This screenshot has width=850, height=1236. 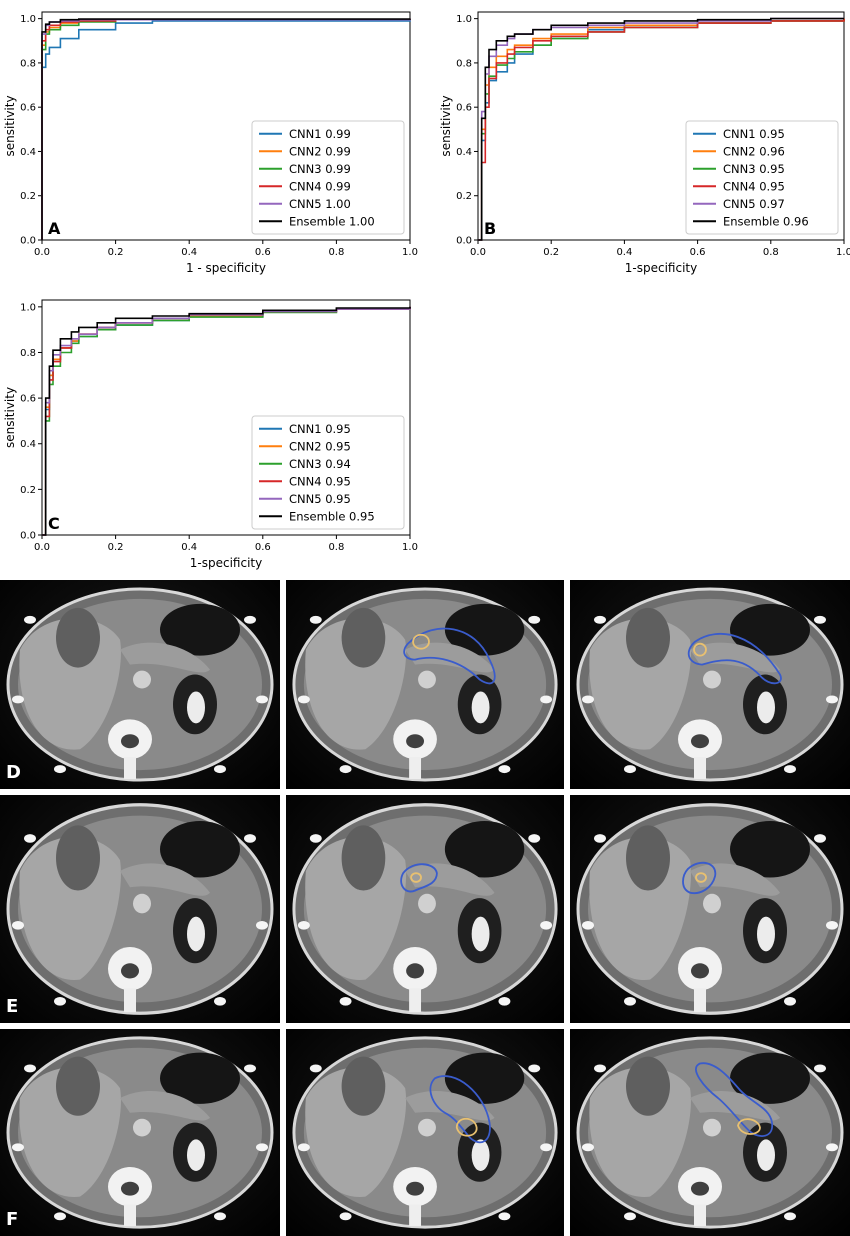 What do you see at coordinates (754, 186) in the screenshot?
I see `legend-entry: CNN4 0.95` at bounding box center [754, 186].